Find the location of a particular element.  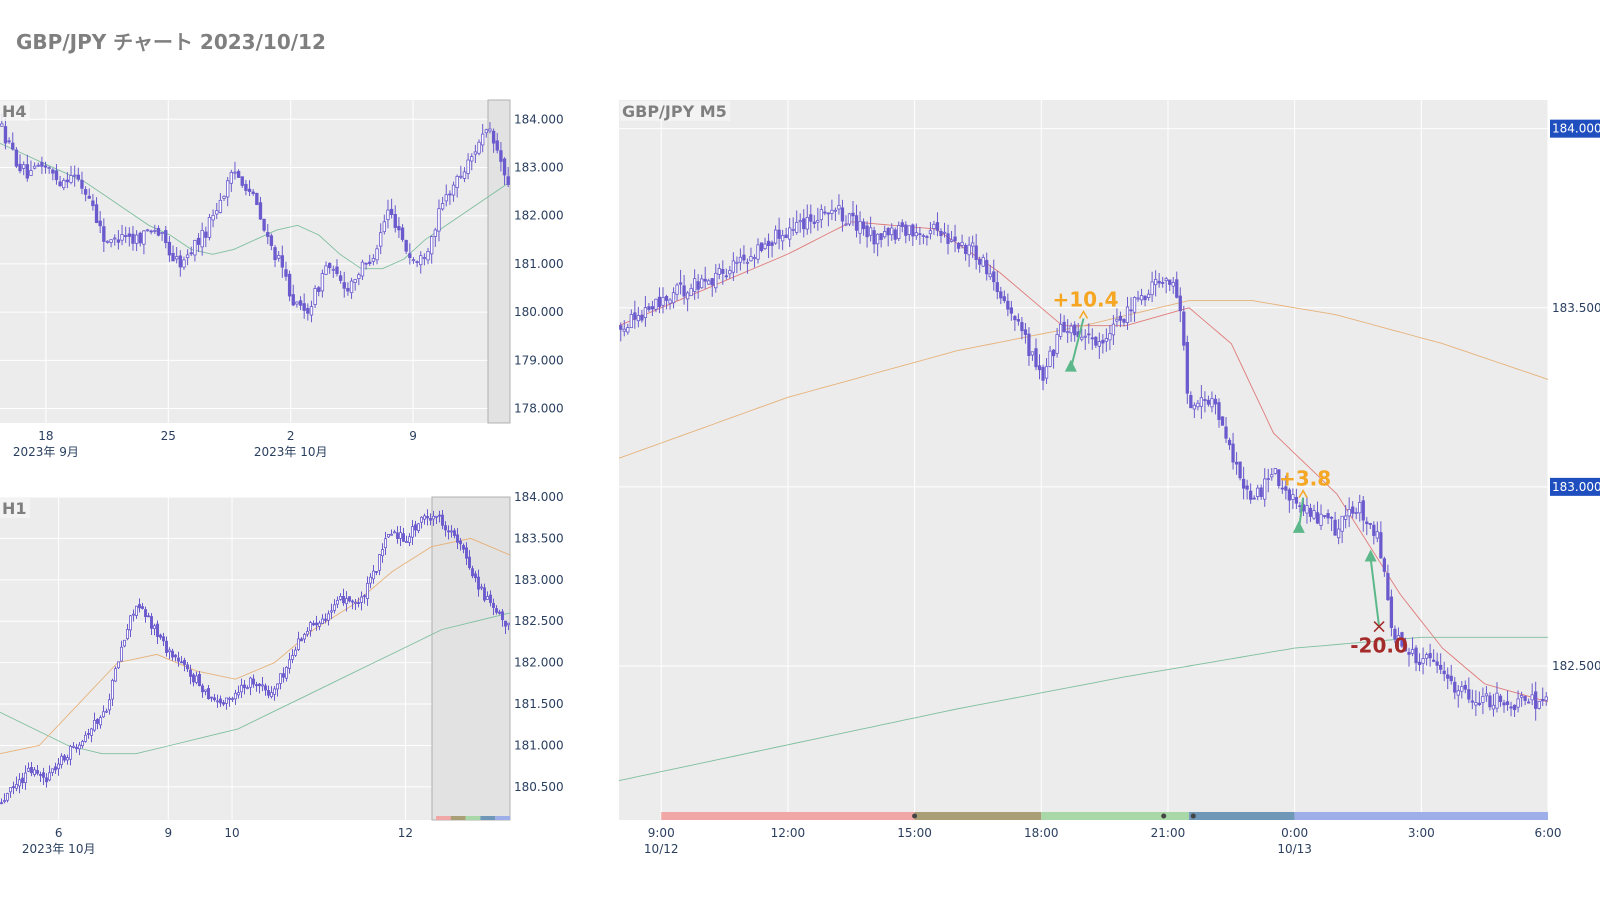

h1-session-bar is located at coordinates (458, 818).